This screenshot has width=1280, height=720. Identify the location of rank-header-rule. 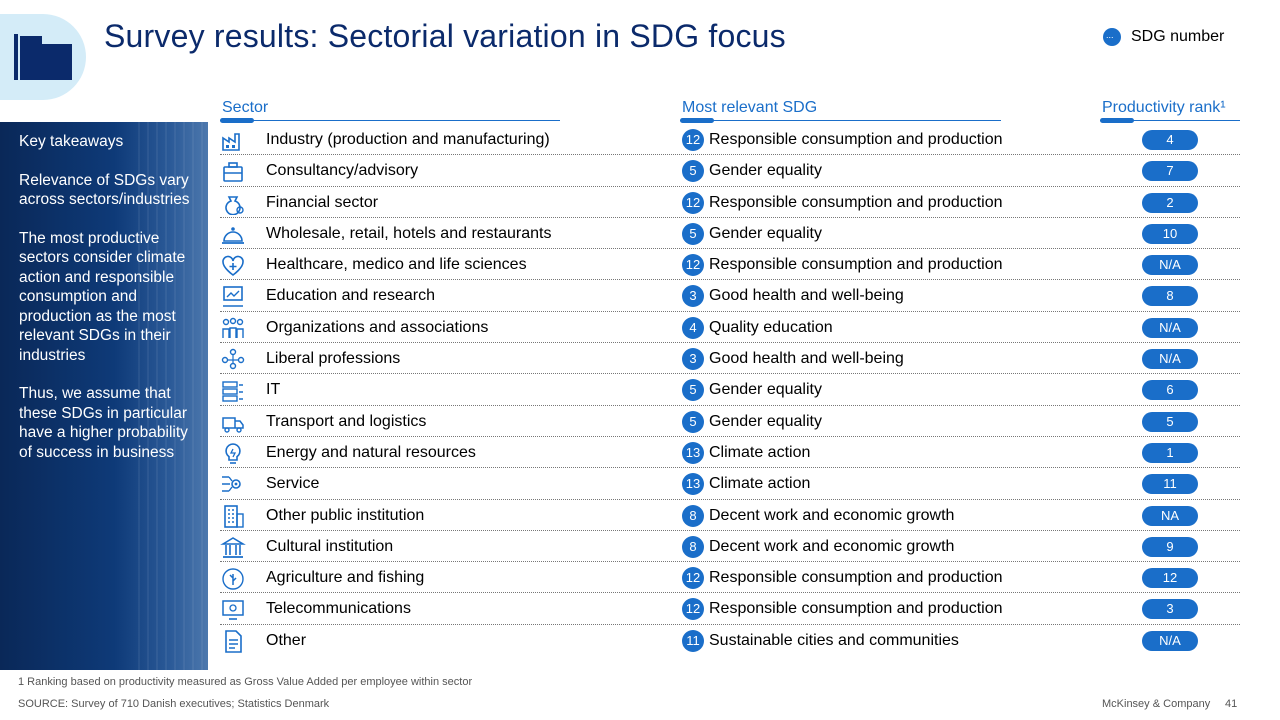
(1170, 120).